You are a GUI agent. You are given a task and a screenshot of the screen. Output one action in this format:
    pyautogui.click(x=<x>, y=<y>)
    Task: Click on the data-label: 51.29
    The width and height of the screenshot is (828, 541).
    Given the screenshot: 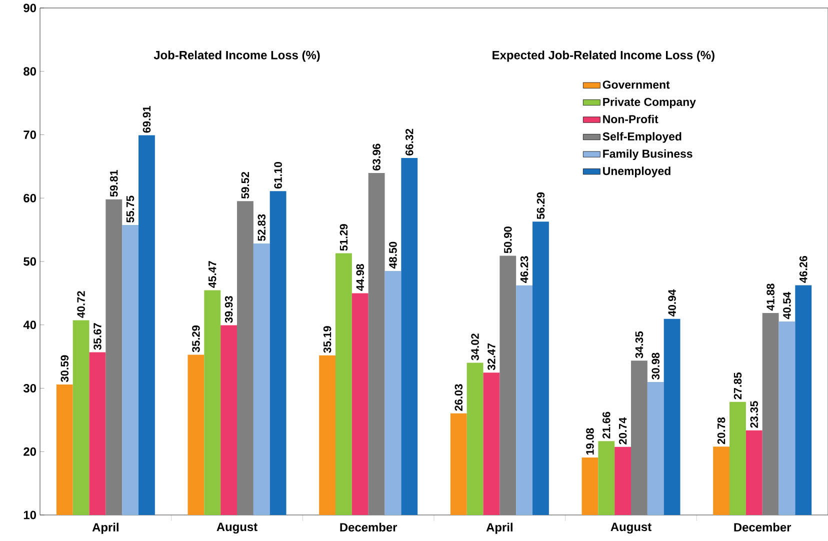 What is the action you would take?
    pyautogui.click(x=344, y=237)
    